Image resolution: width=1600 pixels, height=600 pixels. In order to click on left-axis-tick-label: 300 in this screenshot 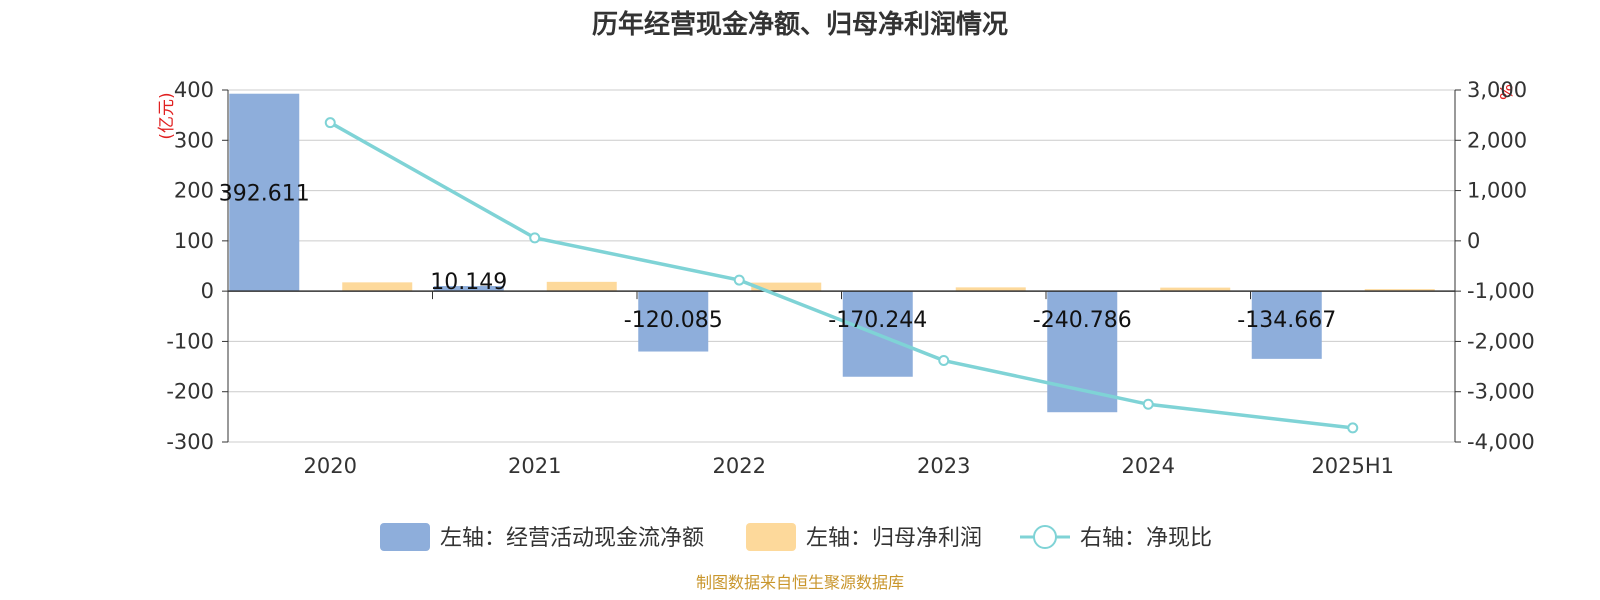, I will do `click(194, 140)`.